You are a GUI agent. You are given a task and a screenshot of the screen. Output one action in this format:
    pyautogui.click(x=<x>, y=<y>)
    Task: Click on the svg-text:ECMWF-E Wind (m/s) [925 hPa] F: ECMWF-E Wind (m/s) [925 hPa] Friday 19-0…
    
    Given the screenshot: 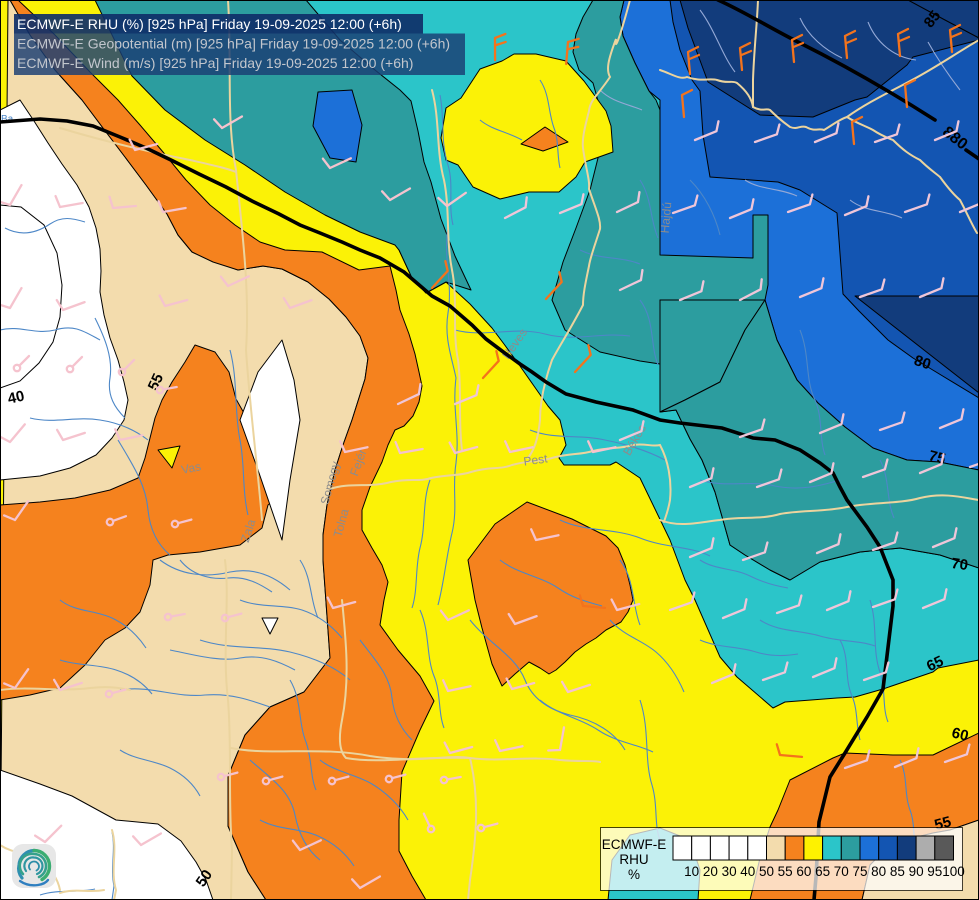 What is the action you would take?
    pyautogui.click(x=215, y=63)
    